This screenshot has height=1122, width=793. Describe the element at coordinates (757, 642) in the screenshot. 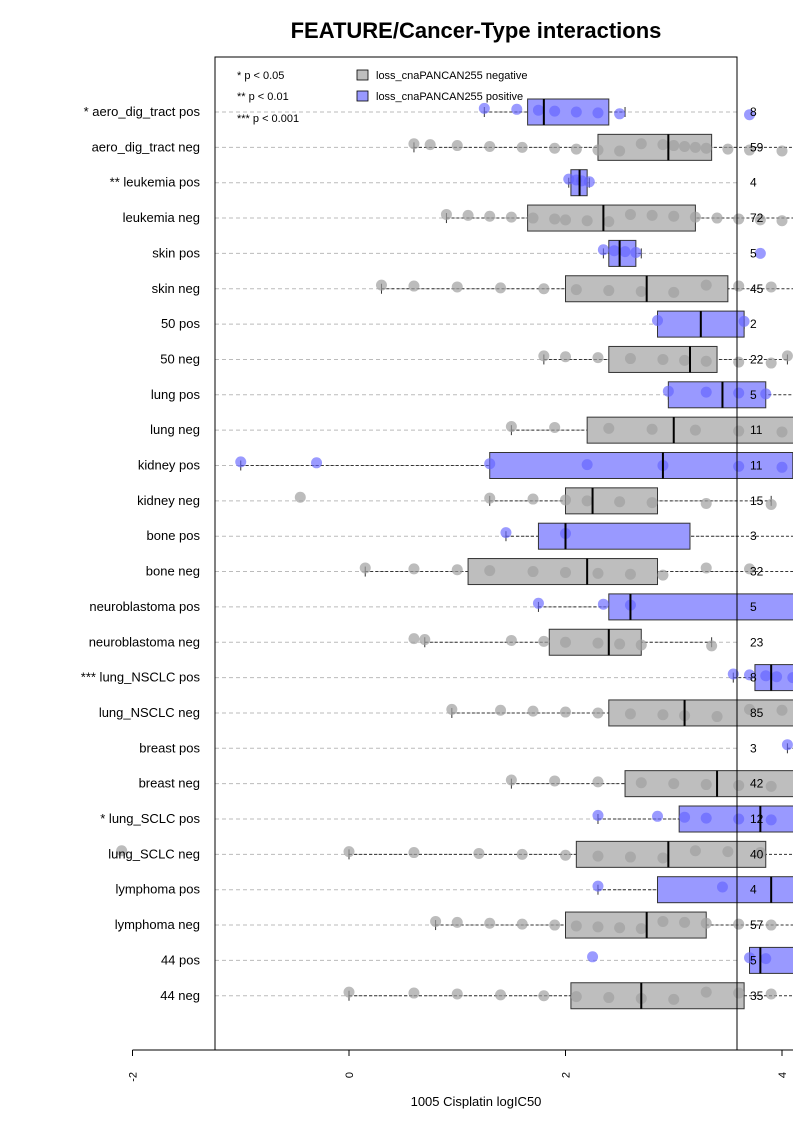

I see `count-label-neuroblastoma-neg: 23` at that location.